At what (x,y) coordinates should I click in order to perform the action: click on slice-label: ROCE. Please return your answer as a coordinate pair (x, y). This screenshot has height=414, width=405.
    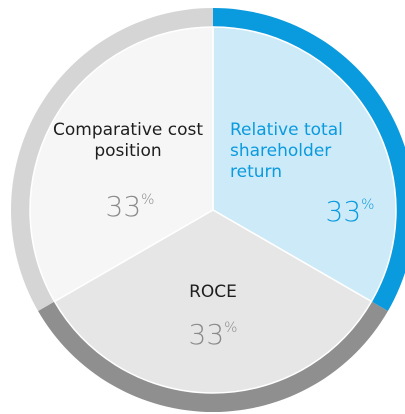
    Looking at the image, I should click on (213, 292).